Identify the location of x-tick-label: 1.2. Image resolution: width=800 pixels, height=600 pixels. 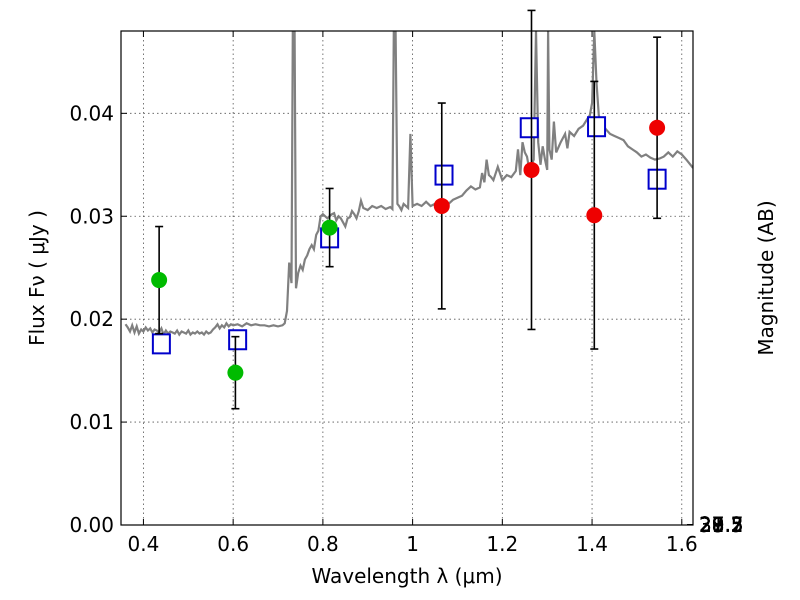
(502, 544).